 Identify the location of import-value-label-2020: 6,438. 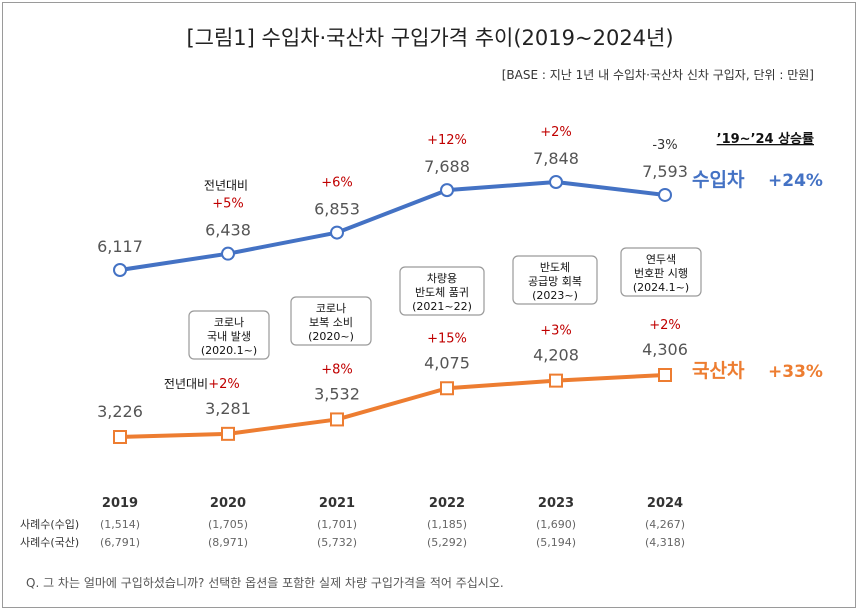
(228, 230).